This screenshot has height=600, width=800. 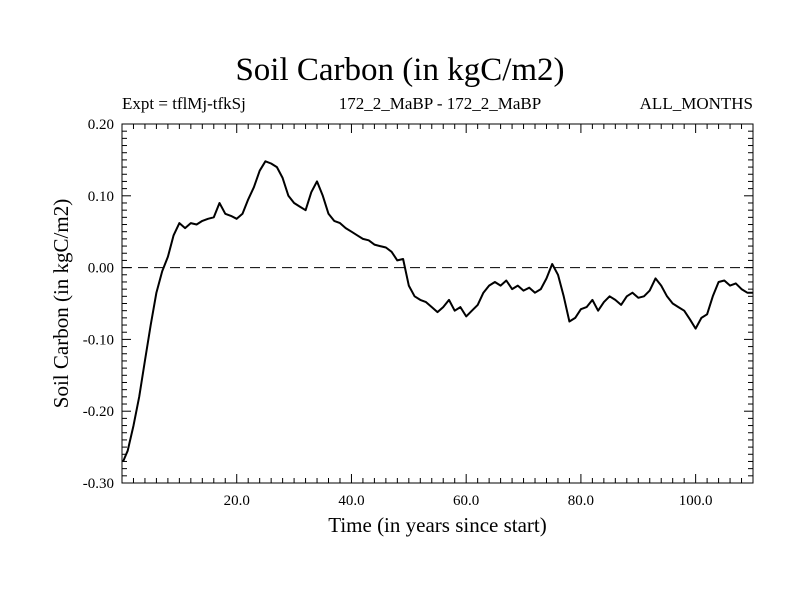 What do you see at coordinates (437, 525) in the screenshot?
I see `x-axis-title: Time (in years since start)` at bounding box center [437, 525].